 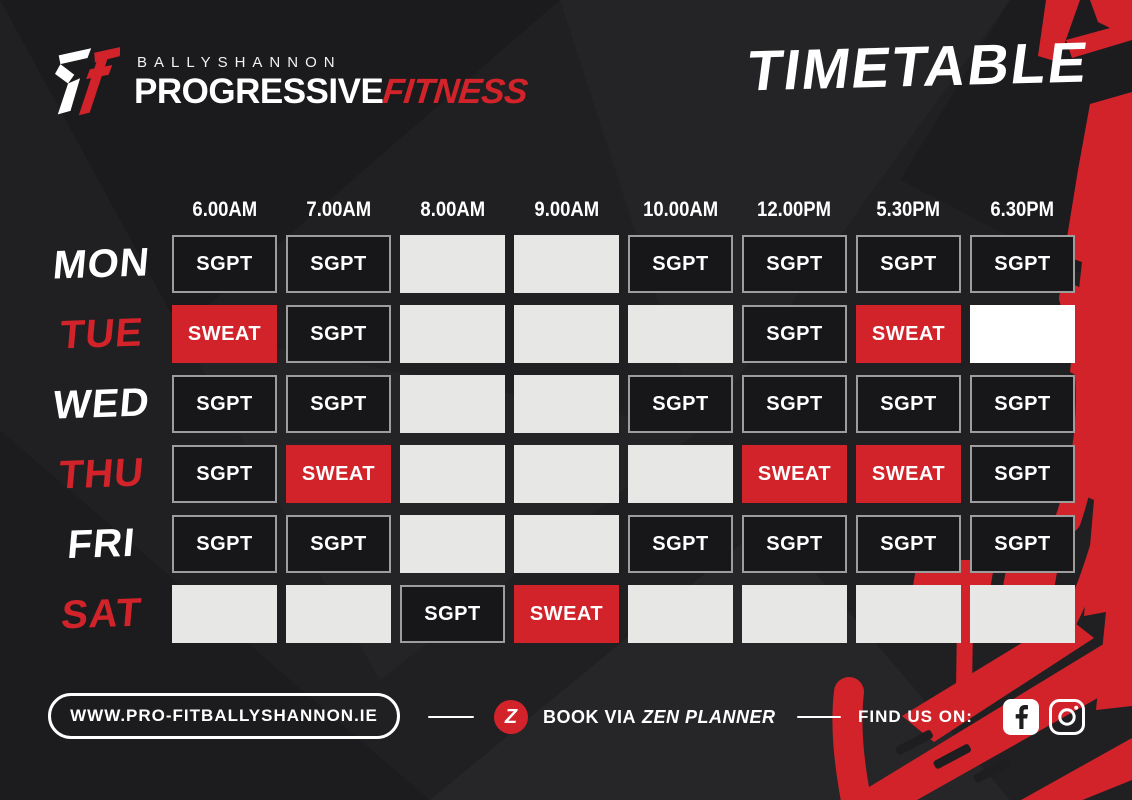 What do you see at coordinates (224, 264) in the screenshot?
I see `class-cell-mon-6.00am: SGPT` at bounding box center [224, 264].